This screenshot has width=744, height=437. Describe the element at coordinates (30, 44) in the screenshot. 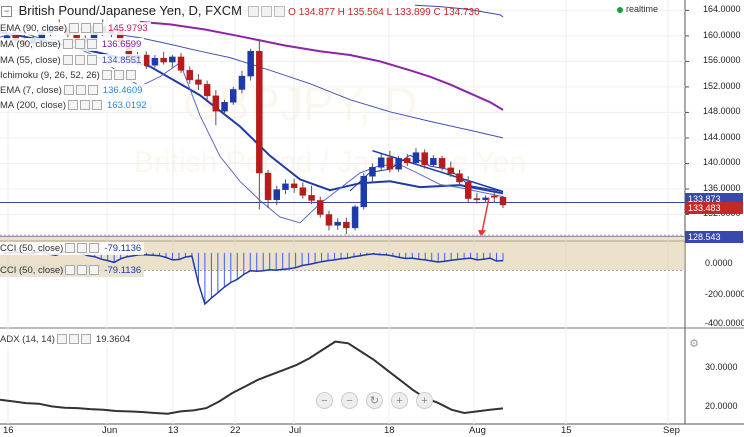

I see `indicator-label: MA (90, close)` at that location.